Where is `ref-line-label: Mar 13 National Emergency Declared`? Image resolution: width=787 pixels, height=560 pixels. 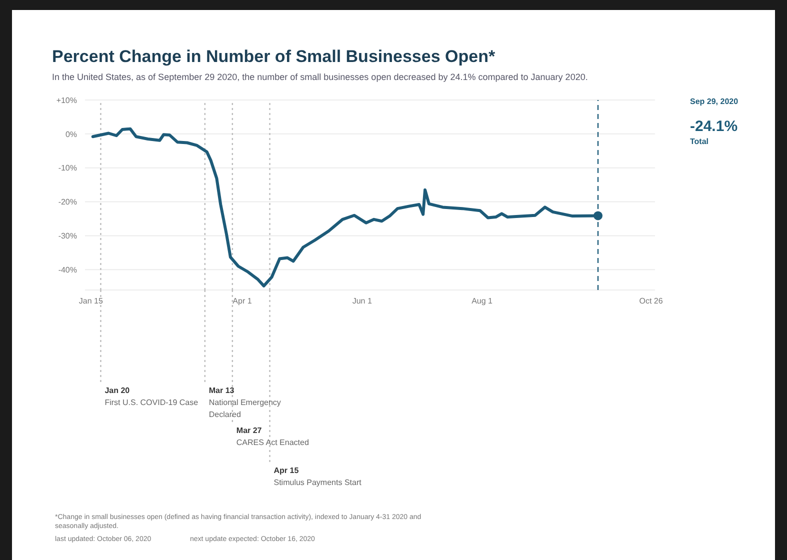 ref-line-label: Mar 13 National Emergency Declared is located at coordinates (245, 403).